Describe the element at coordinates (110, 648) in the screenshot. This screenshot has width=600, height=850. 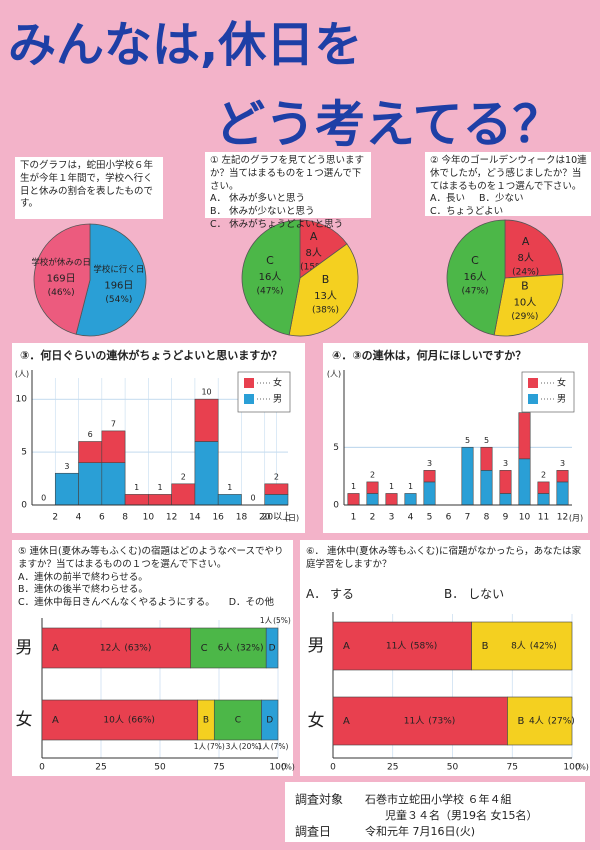
I see `segment-count: 12人` at that location.